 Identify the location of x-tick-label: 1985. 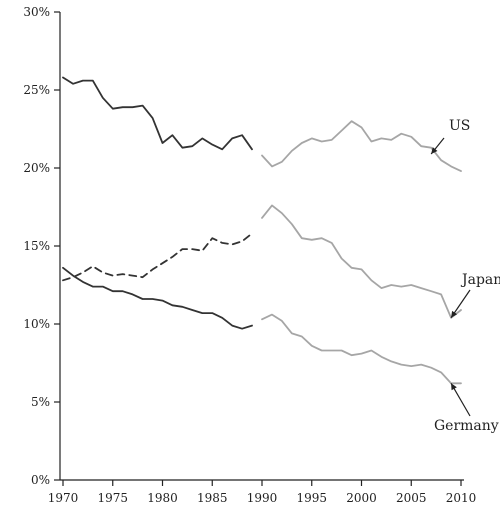
(212, 498).